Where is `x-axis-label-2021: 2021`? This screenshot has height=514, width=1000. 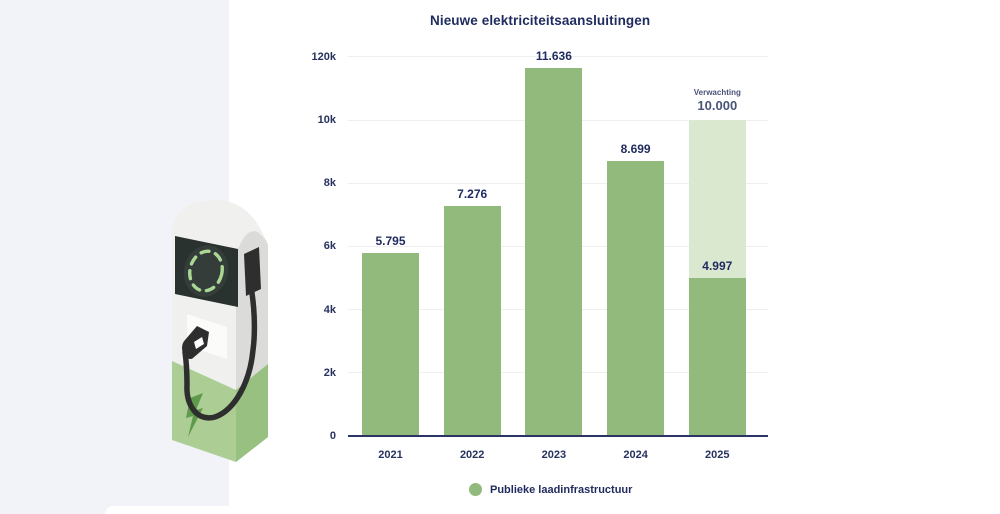 x-axis-label-2021: 2021 is located at coordinates (390, 455).